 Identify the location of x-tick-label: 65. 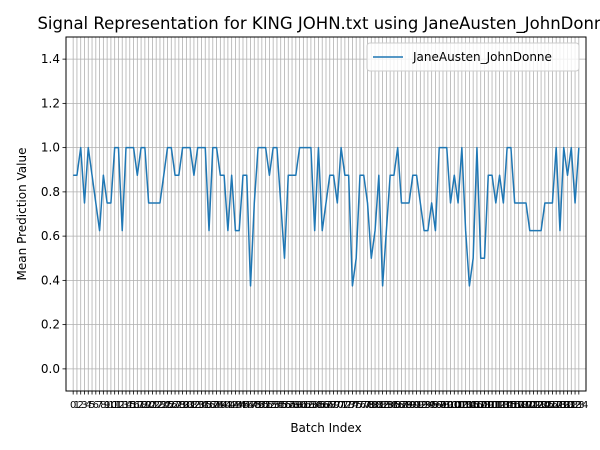
(318, 405).